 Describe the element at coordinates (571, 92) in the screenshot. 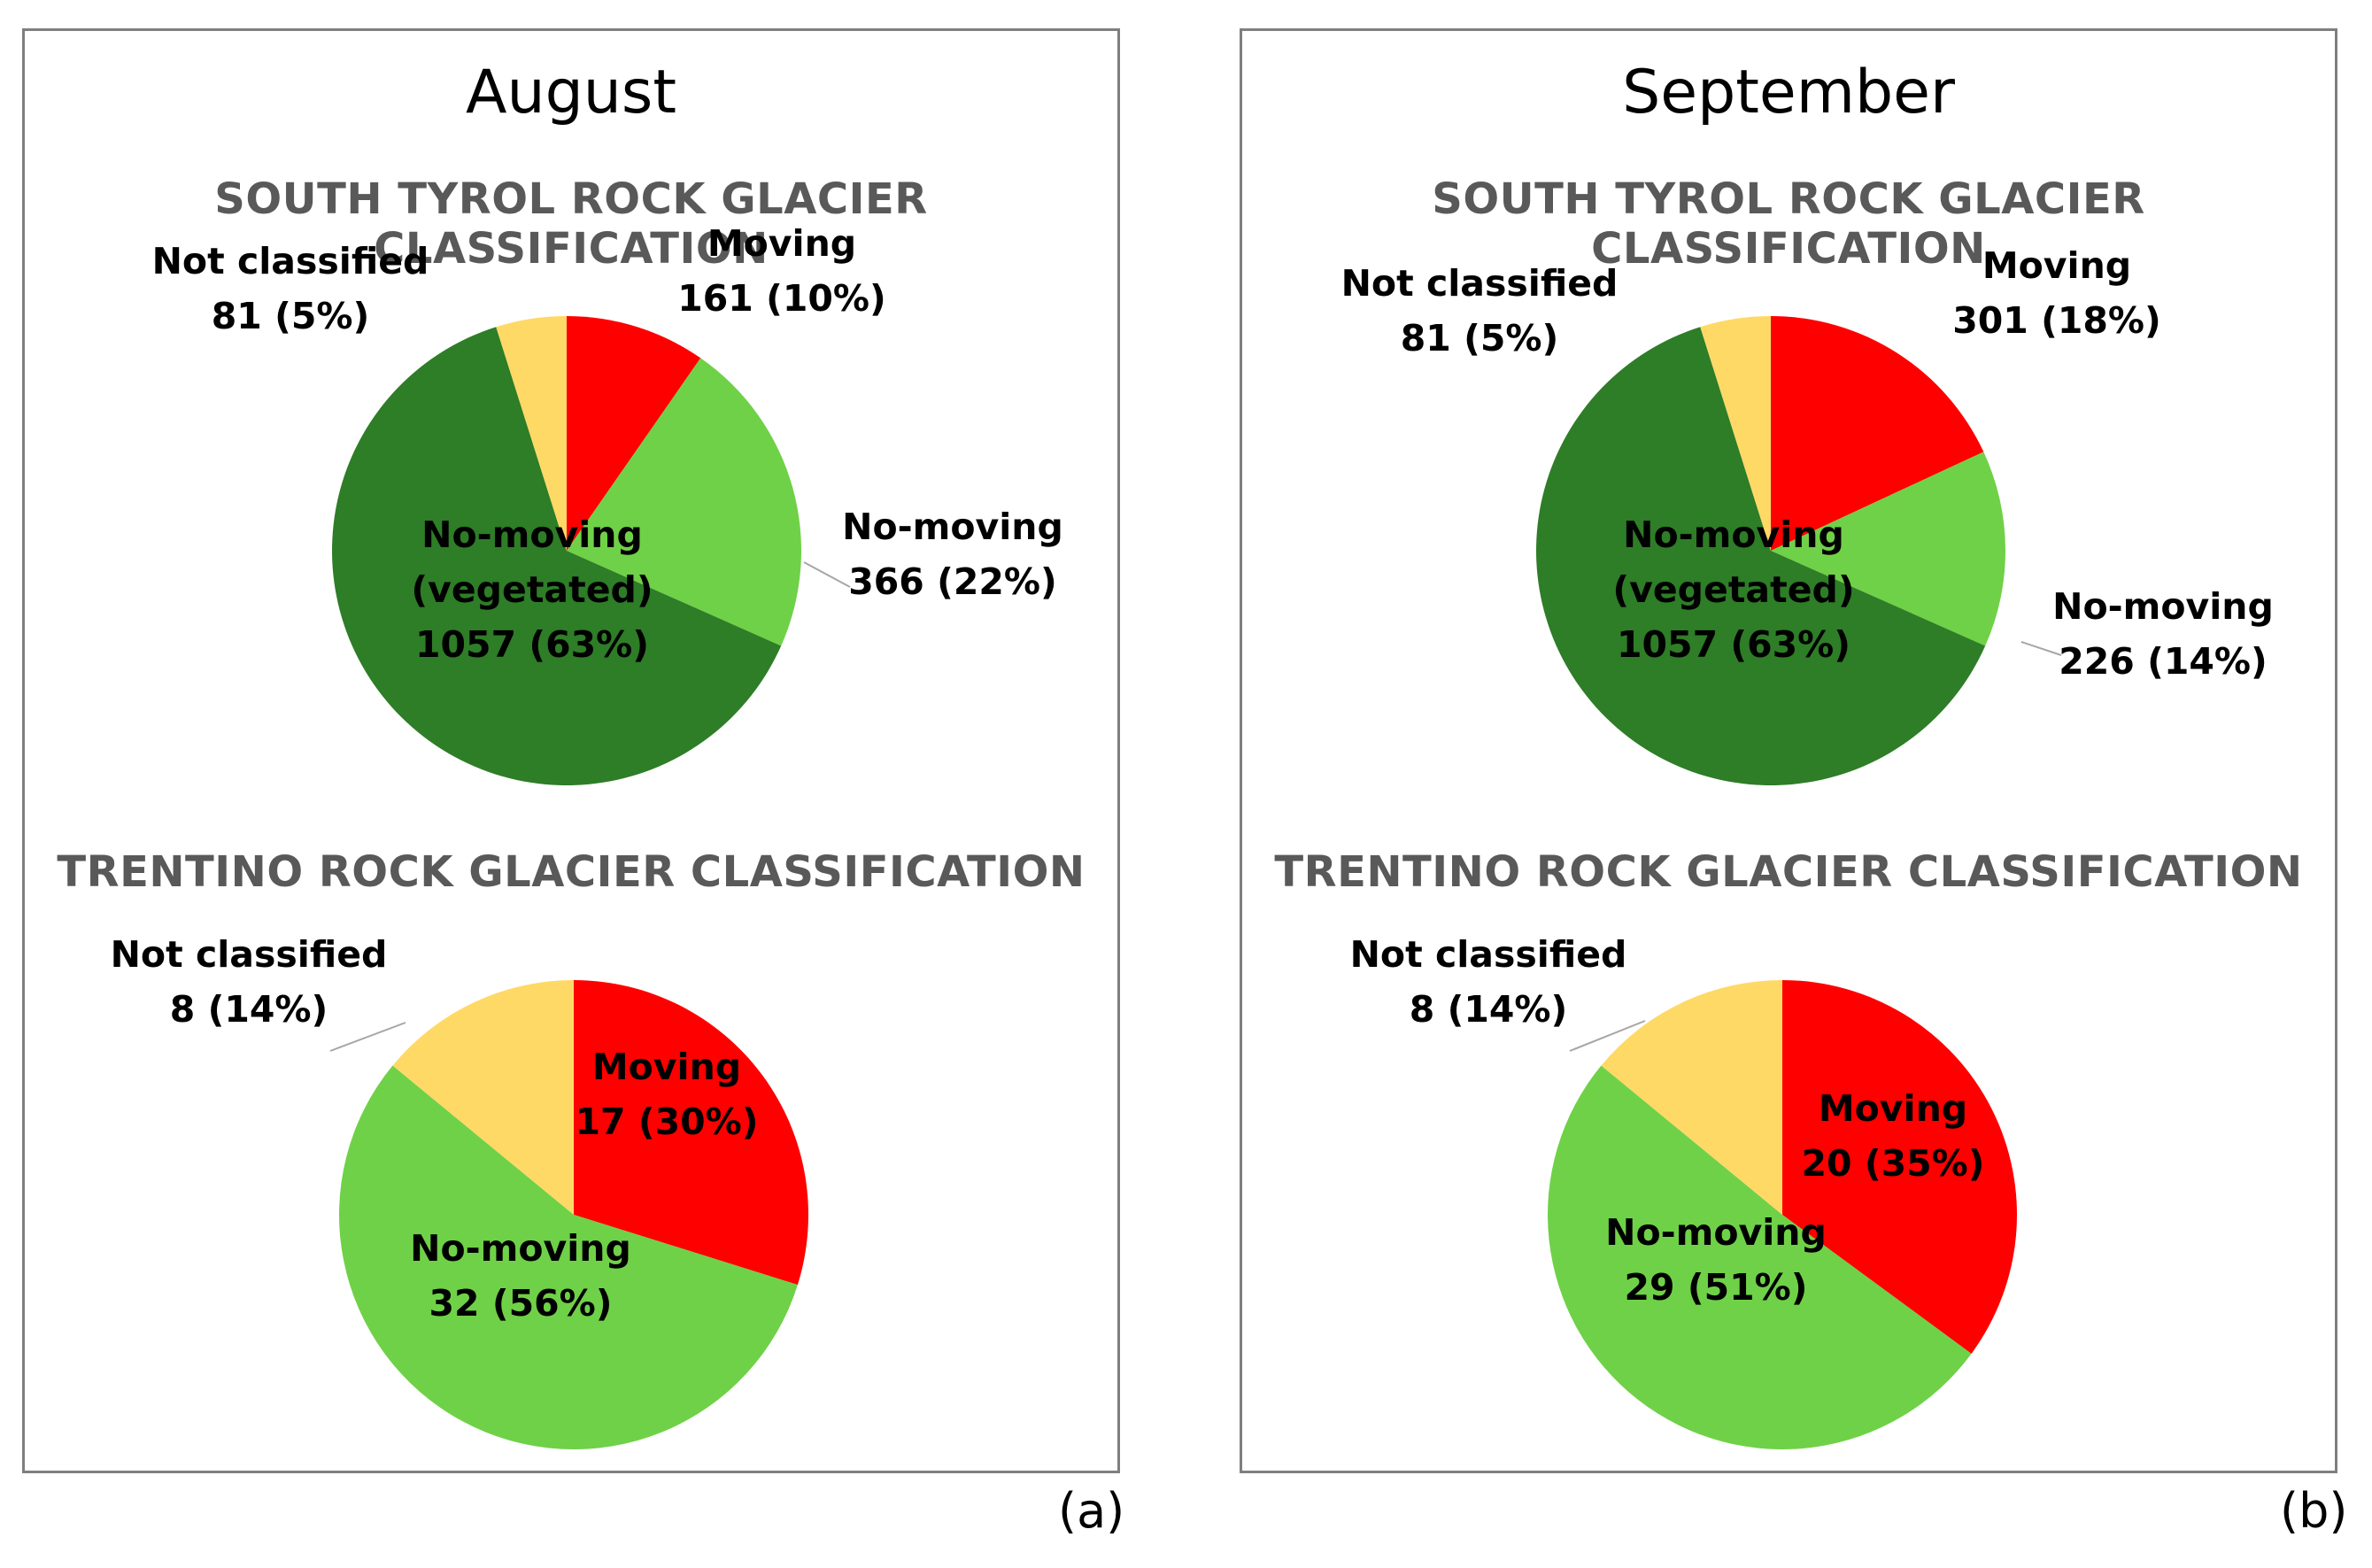

I see `panel-title: August` at that location.